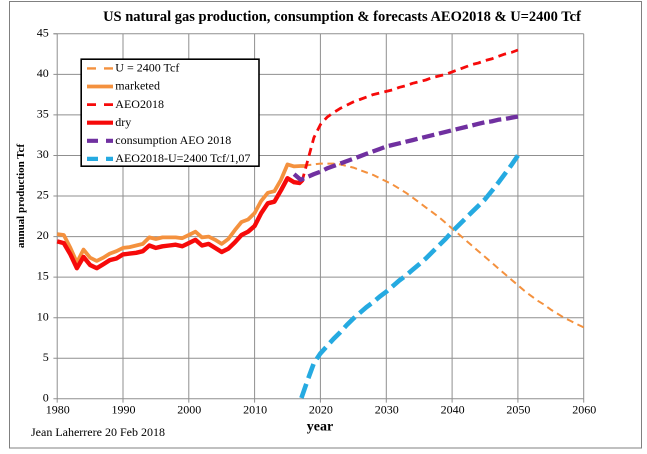 The width and height of the screenshot is (647, 454). Describe the element at coordinates (147, 68) in the screenshot. I see `svg-text: U = 2400 Tcf` at that location.